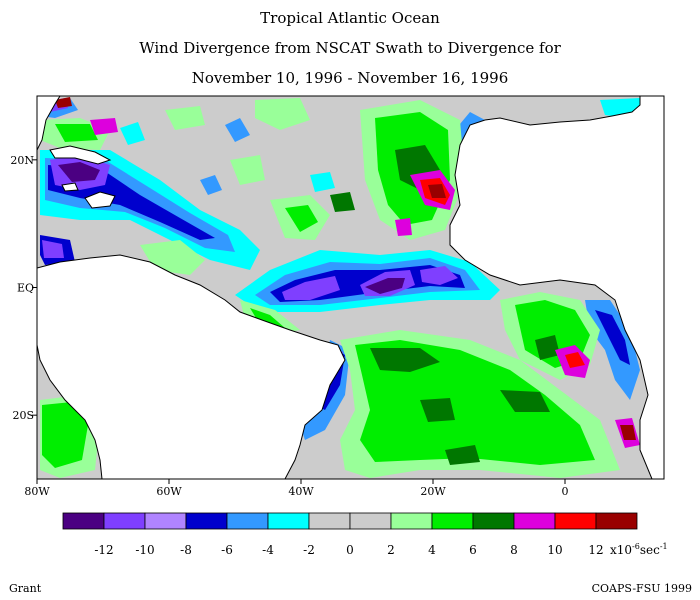  Describe the element at coordinates (565, 491) in the screenshot. I see `x-tick-label: 0` at that location.